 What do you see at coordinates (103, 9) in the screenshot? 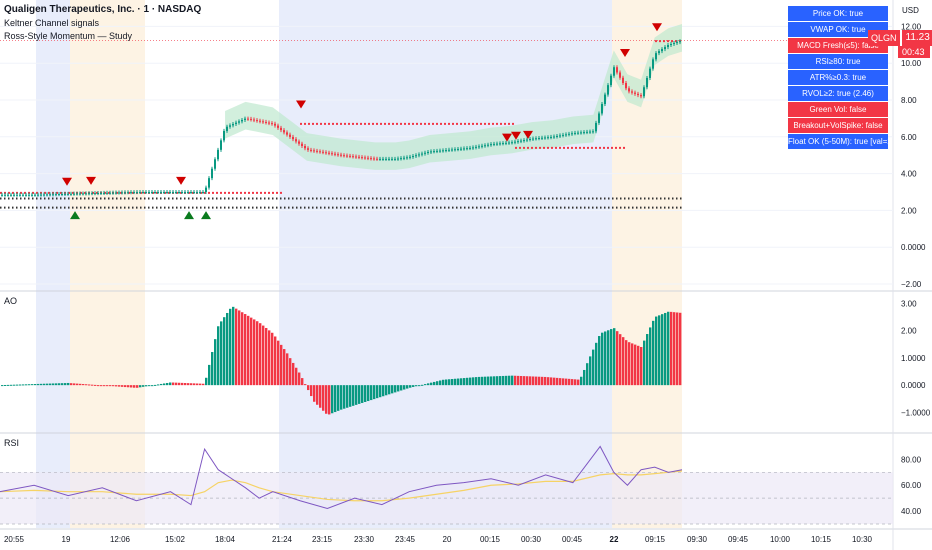
I see `symbol-title: Qualigen Therapeutics, Inc. · 1 · NASDAQ` at bounding box center [103, 9].